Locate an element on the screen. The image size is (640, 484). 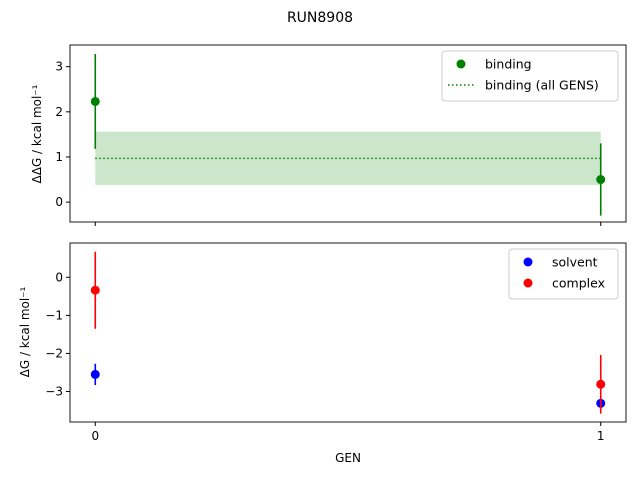
y-tick-label: 2 is located at coordinates (59, 112).